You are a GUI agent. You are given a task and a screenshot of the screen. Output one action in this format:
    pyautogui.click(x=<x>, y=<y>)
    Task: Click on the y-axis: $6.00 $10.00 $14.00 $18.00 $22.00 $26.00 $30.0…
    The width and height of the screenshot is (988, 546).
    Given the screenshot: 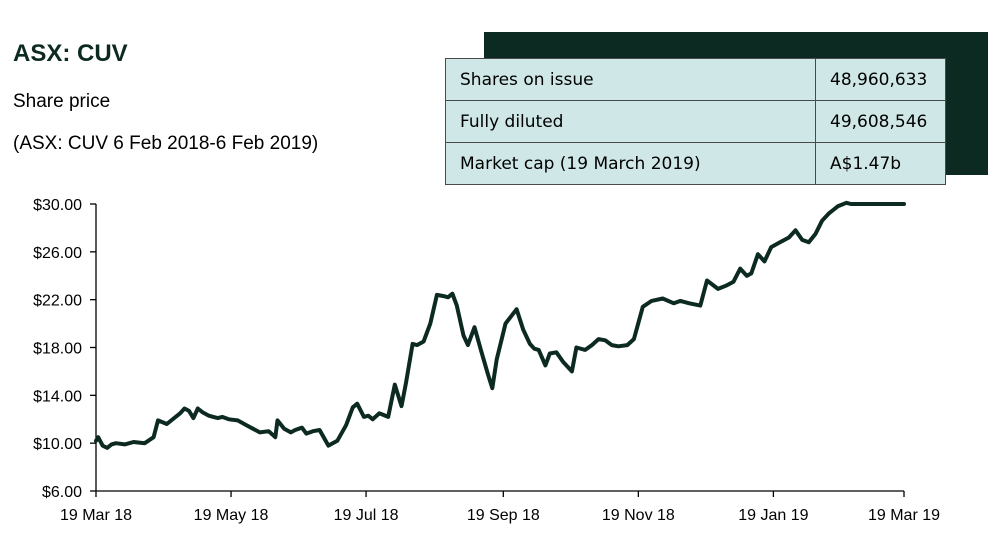 What is the action you would take?
    pyautogui.click(x=65, y=349)
    